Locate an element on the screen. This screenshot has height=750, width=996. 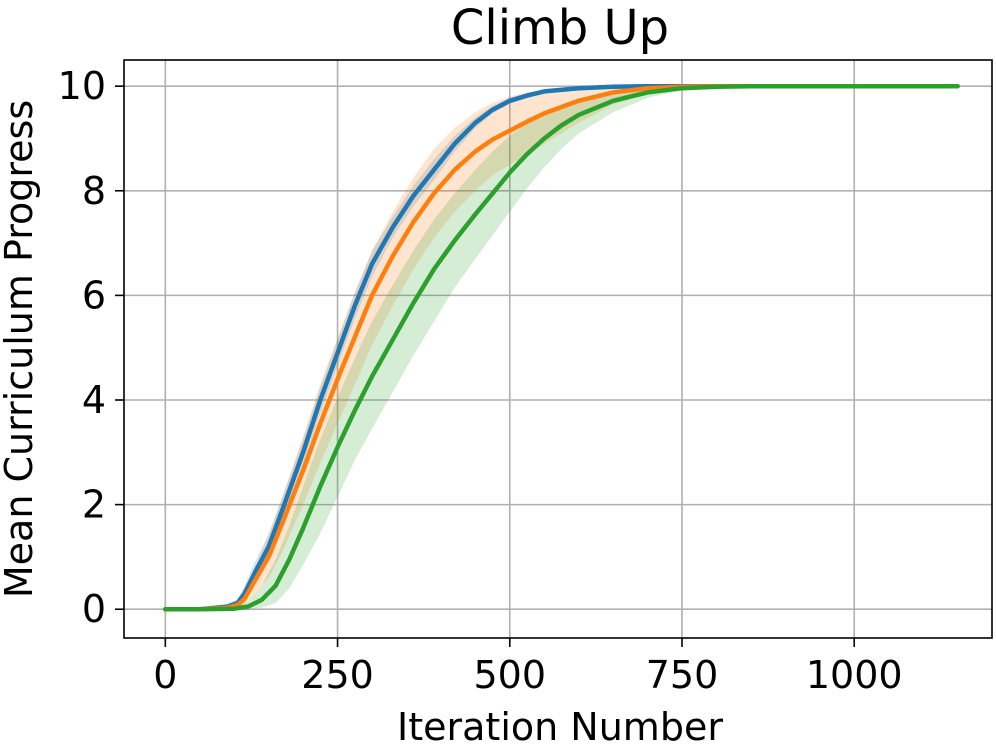
x-tick-label-1: 250 is located at coordinates (337, 675).